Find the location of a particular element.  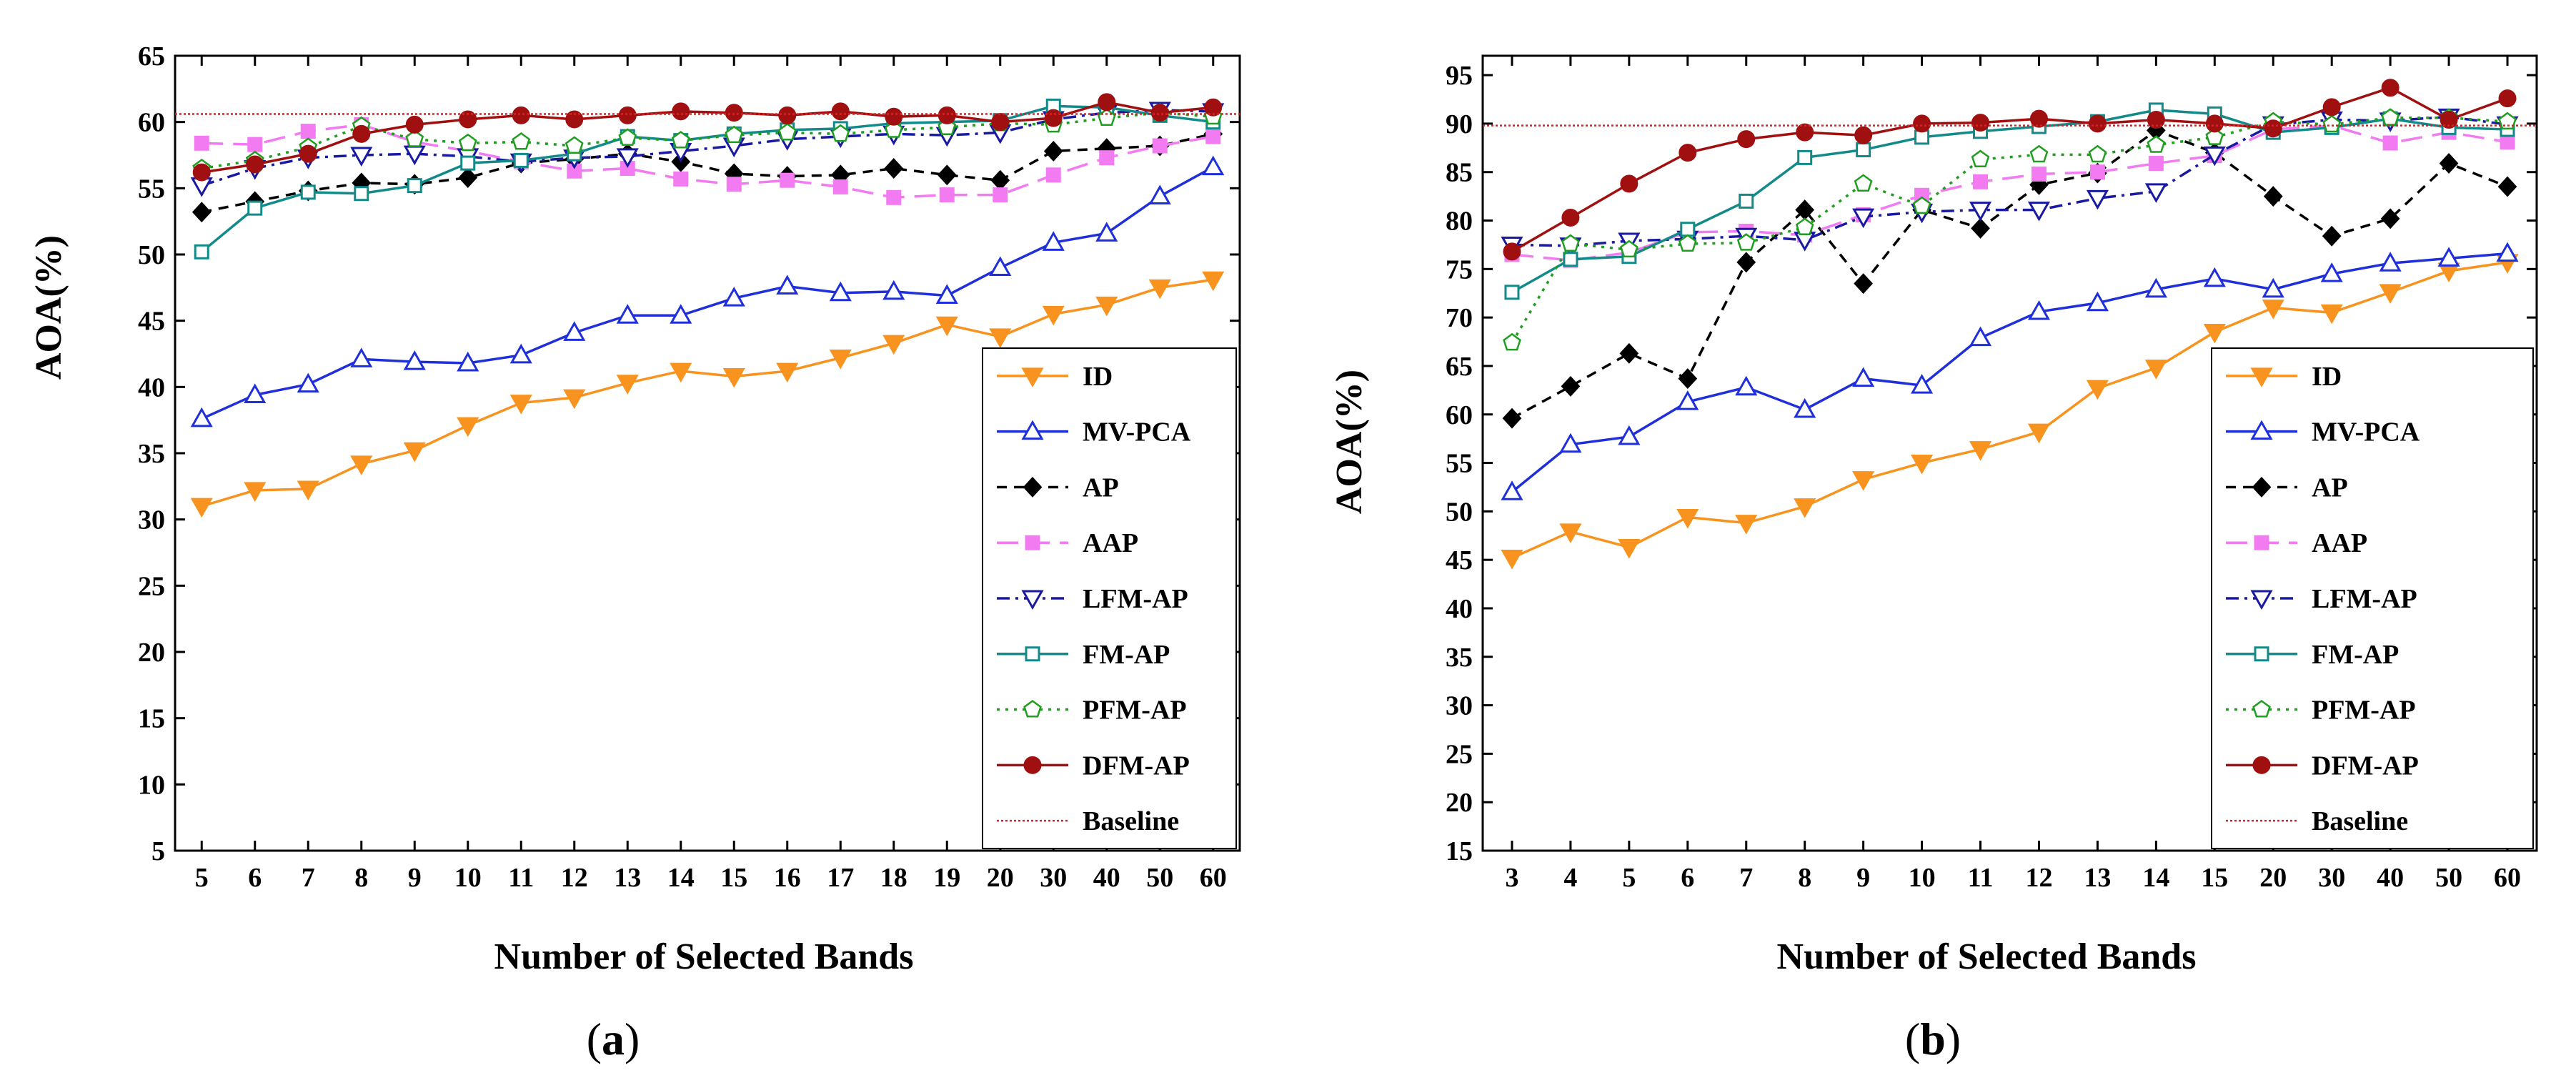

x-tick-label-b: 9 is located at coordinates (1863, 878).